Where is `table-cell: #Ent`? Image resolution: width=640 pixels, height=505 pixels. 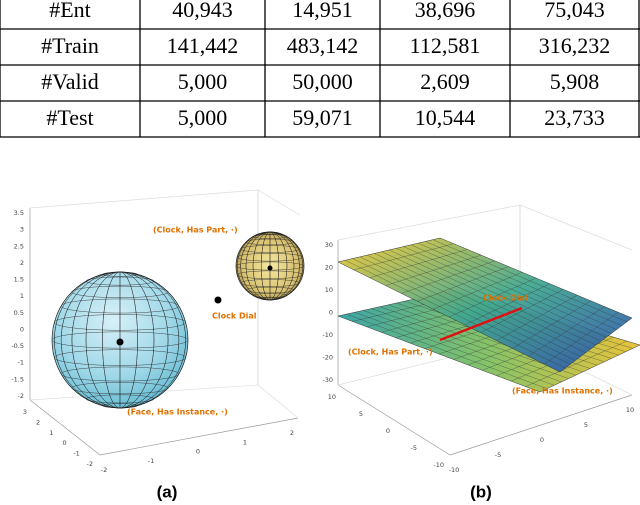 table-cell: #Ent is located at coordinates (70, 11).